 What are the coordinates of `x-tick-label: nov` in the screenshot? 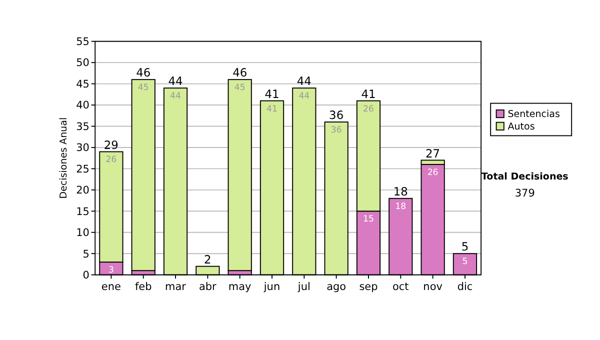 It's located at (432, 287).